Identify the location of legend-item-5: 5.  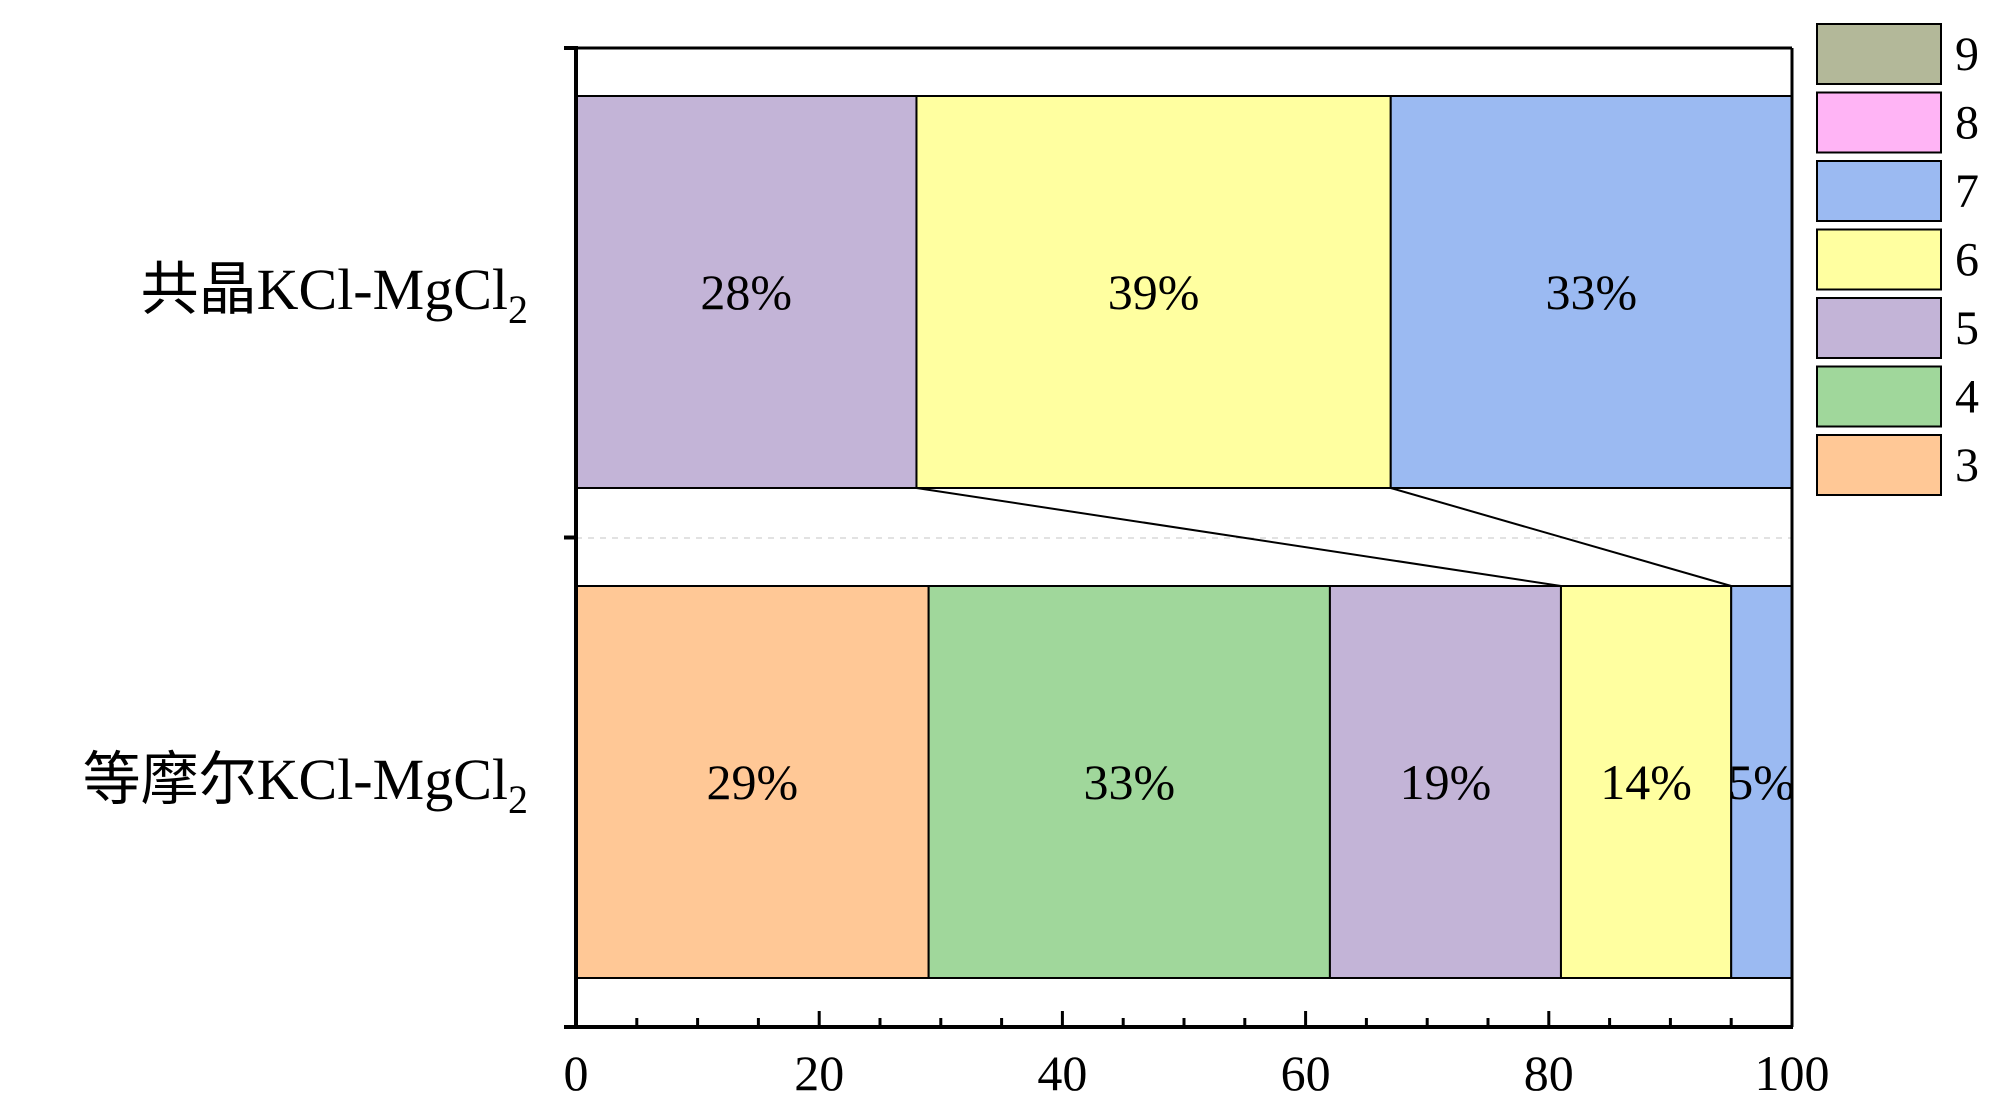
(1897, 328).